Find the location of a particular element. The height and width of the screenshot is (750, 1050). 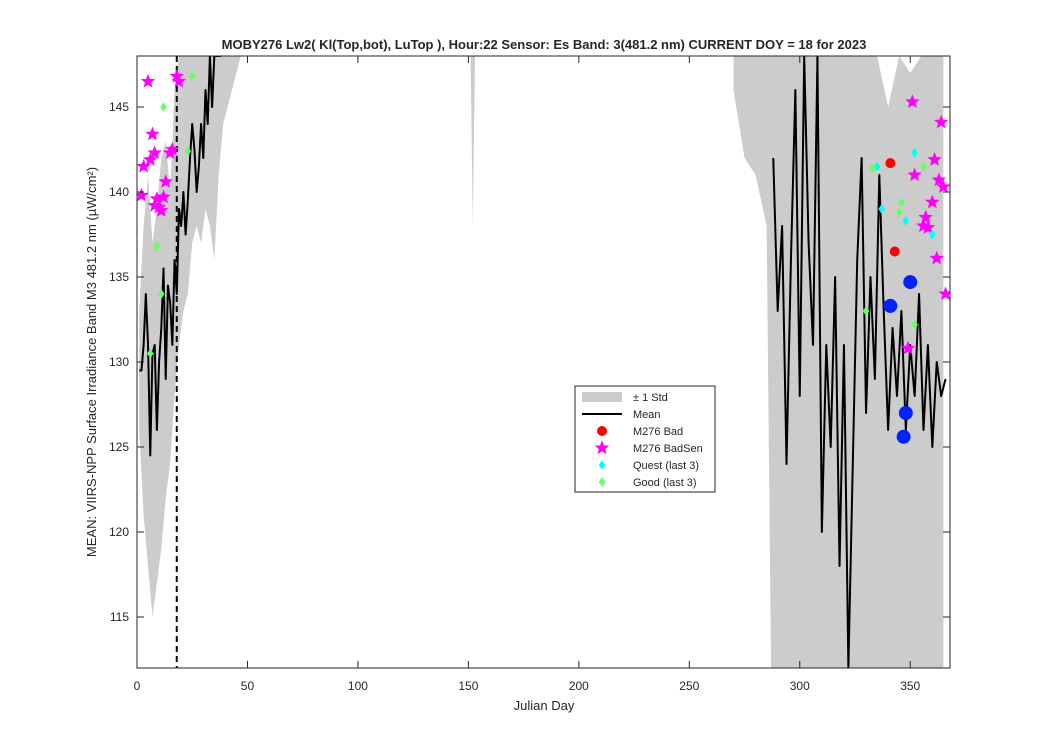

x-tick-label-200: 200 is located at coordinates (579, 686).